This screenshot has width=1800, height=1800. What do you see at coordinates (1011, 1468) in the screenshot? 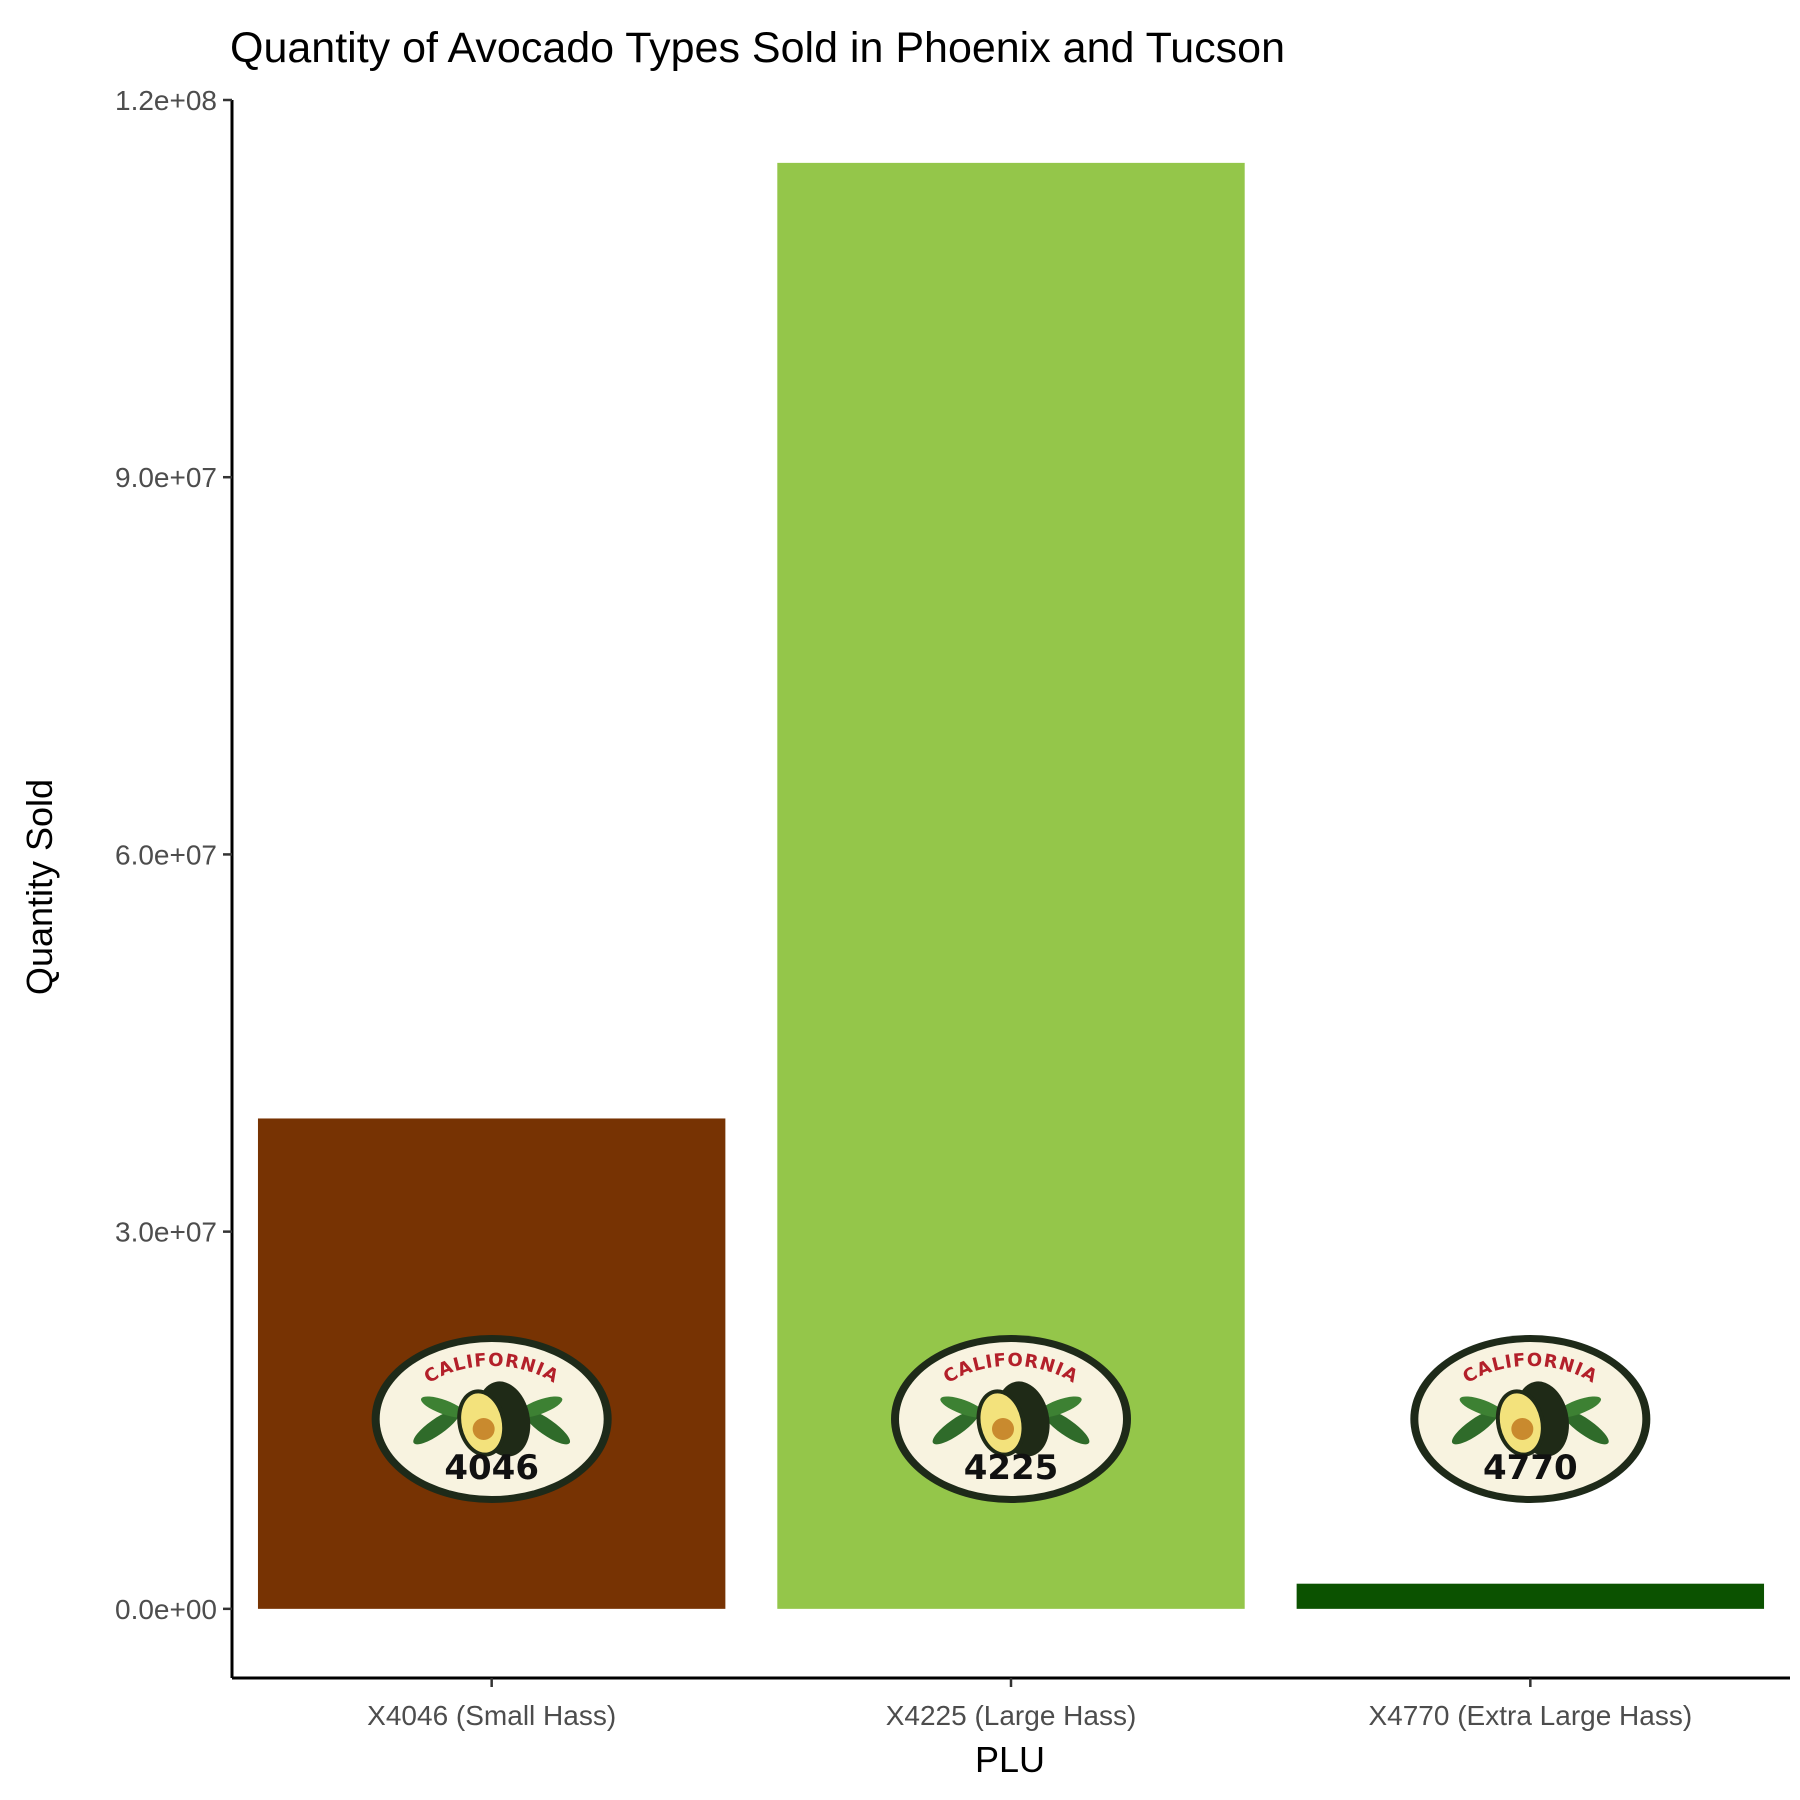
I see `sticker-plu-number: 4225` at bounding box center [1011, 1468].